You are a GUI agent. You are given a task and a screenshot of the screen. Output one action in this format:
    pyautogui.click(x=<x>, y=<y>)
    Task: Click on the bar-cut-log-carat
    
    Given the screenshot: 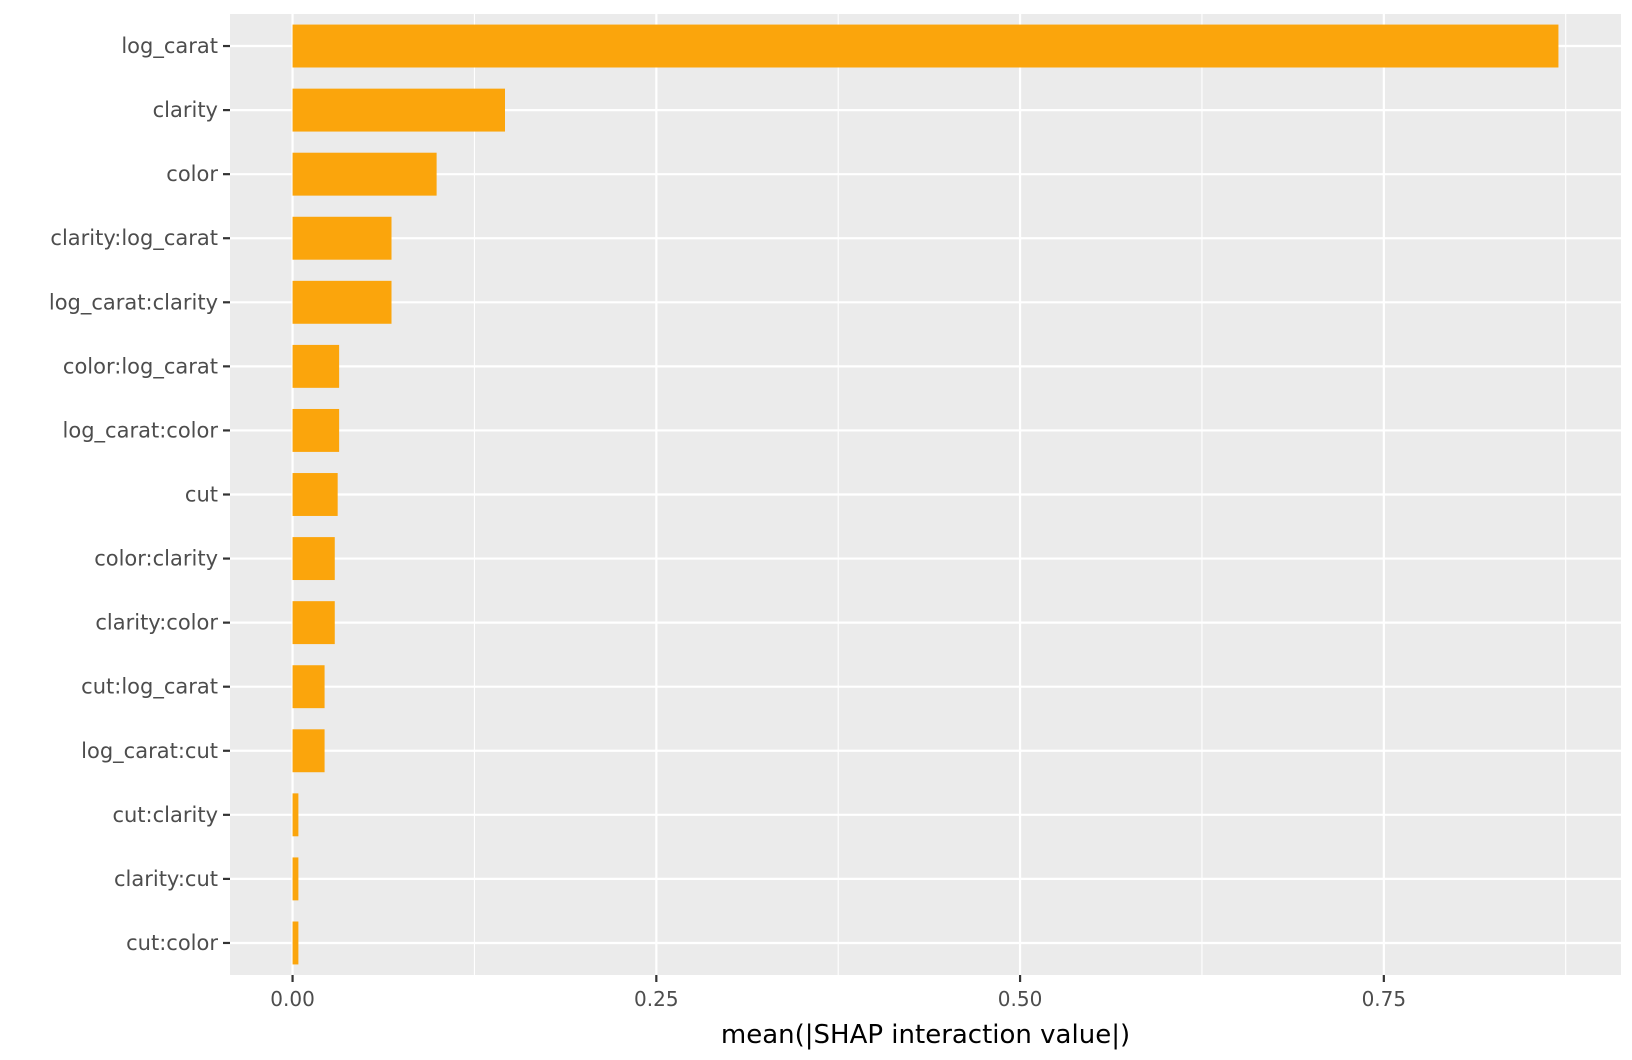 What is the action you would take?
    pyautogui.click(x=308, y=687)
    